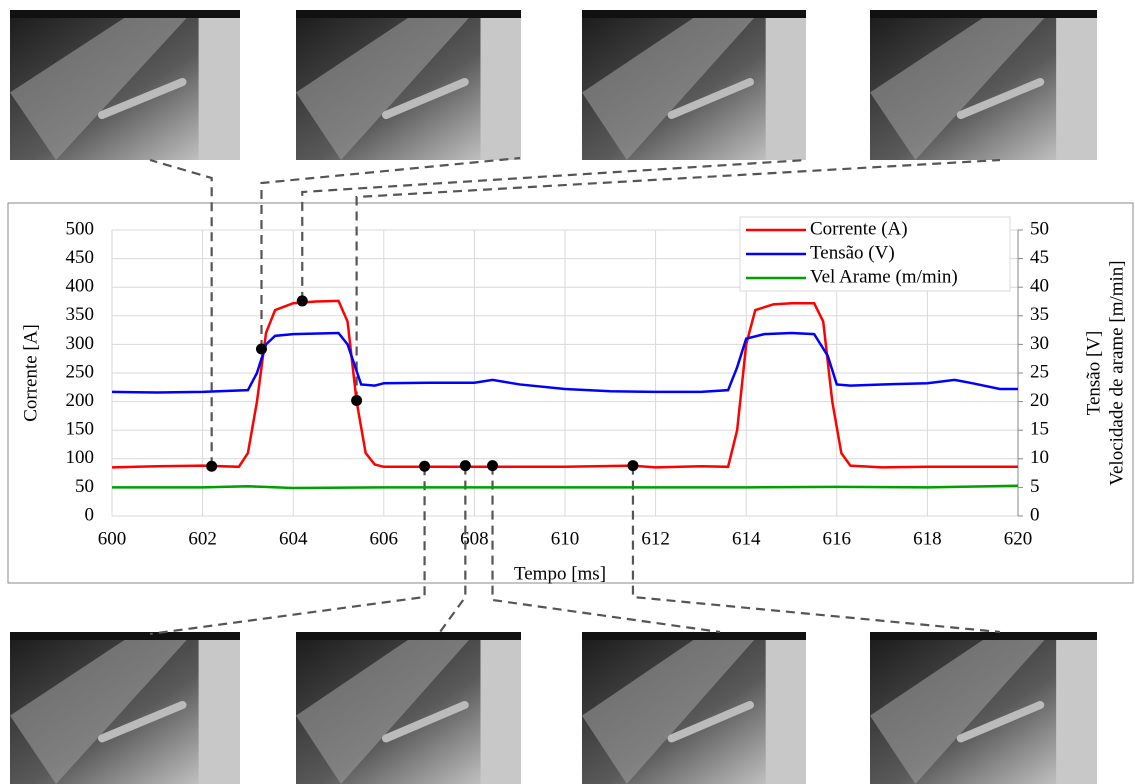 The height and width of the screenshot is (784, 1135). What do you see at coordinates (1039, 457) in the screenshot?
I see `y2-tick-label: 10` at bounding box center [1039, 457].